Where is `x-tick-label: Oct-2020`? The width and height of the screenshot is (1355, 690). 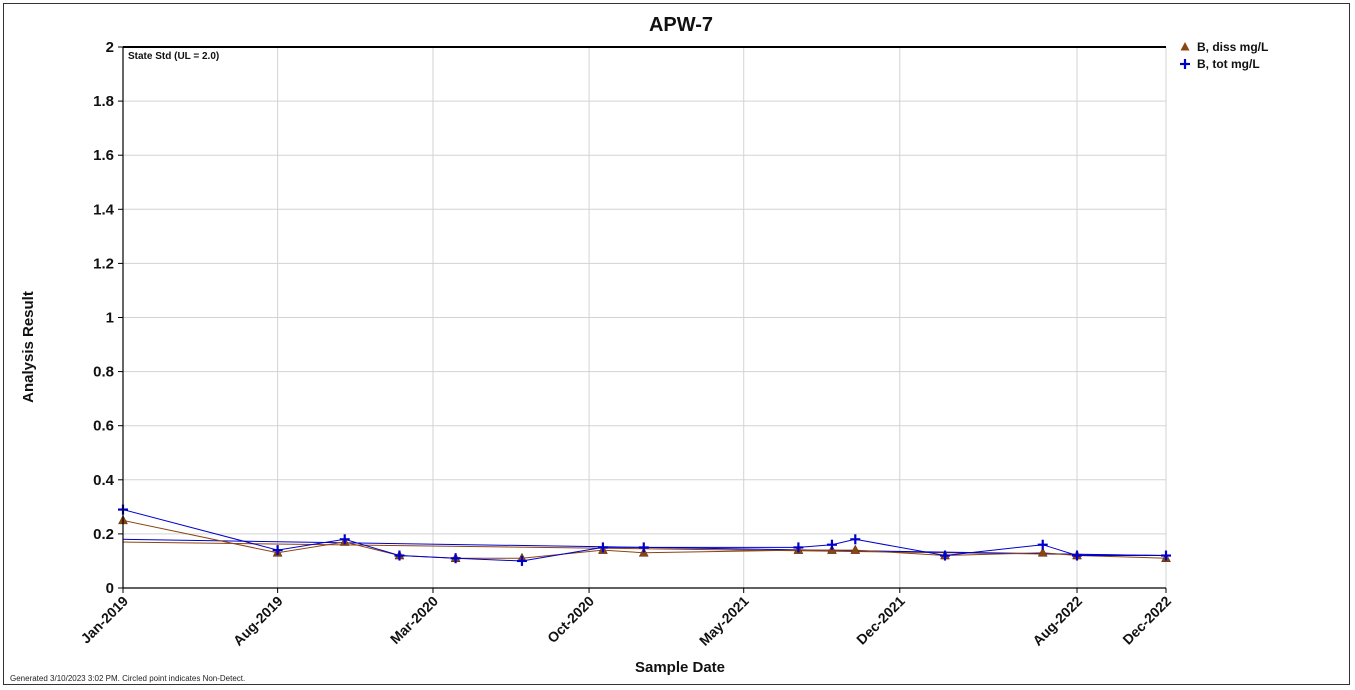
x-tick-label: Oct-2020 is located at coordinates (570, 619).